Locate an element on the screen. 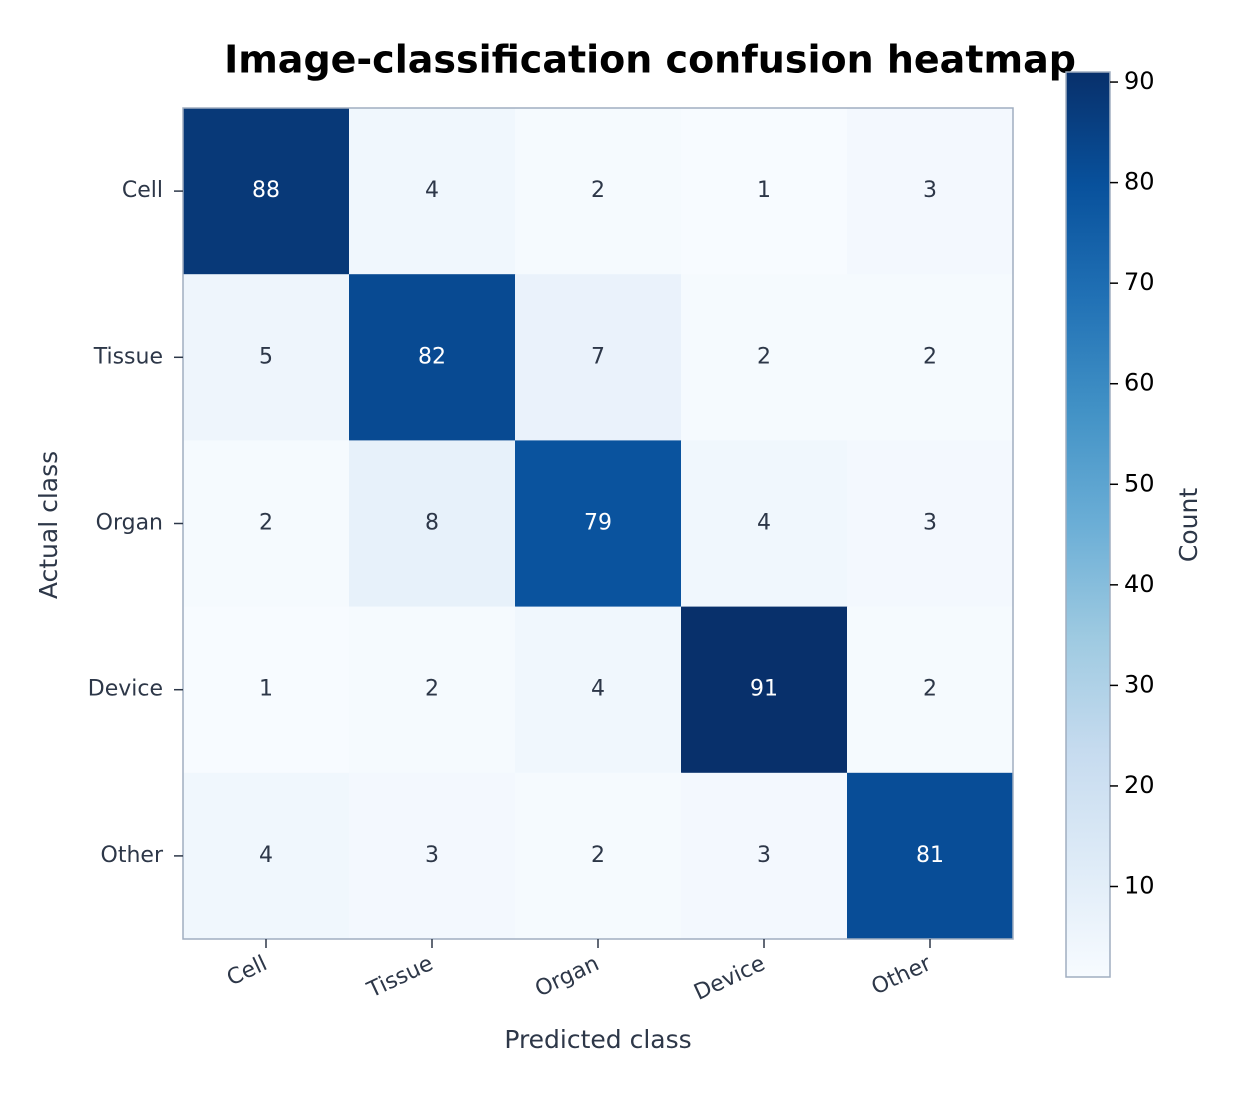 The height and width of the screenshot is (1100, 1260). x-tick-label: Other is located at coordinates (902, 975).